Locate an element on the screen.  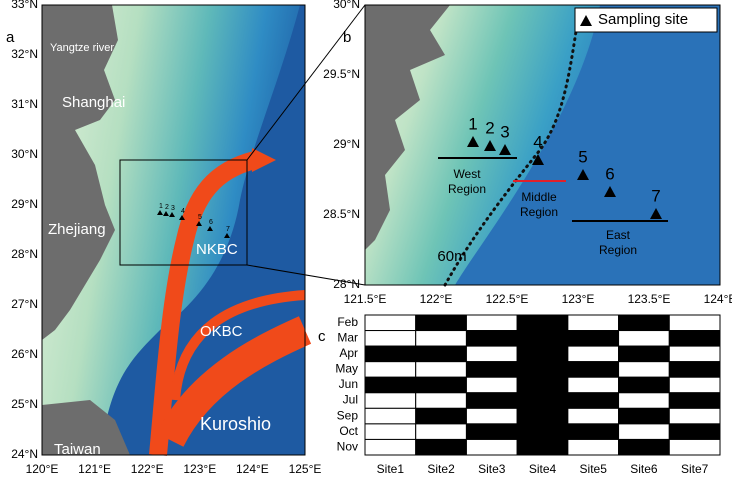
site-number: 4 is located at coordinates (537, 141).